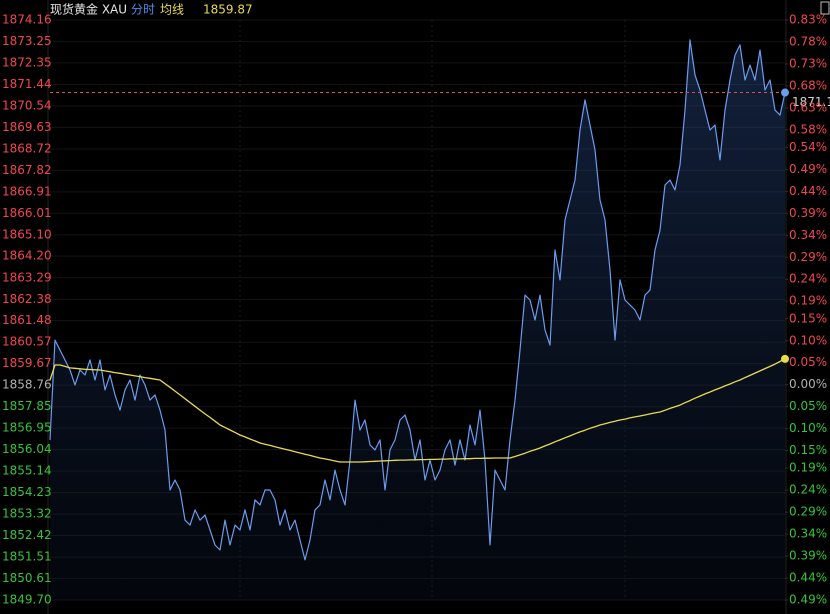 Image resolution: width=830 pixels, height=614 pixels. I want to click on menu-icon, so click(825, 8).